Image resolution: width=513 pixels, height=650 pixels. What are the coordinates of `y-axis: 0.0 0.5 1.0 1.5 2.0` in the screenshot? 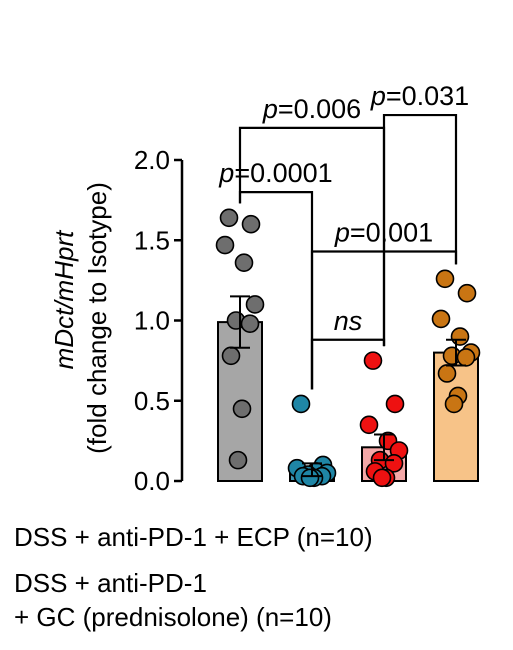 It's located at (159, 320).